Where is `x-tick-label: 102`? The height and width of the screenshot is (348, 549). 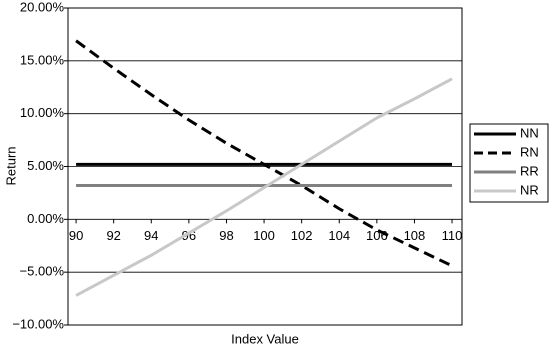 x-tick-label: 102 is located at coordinates (302, 235).